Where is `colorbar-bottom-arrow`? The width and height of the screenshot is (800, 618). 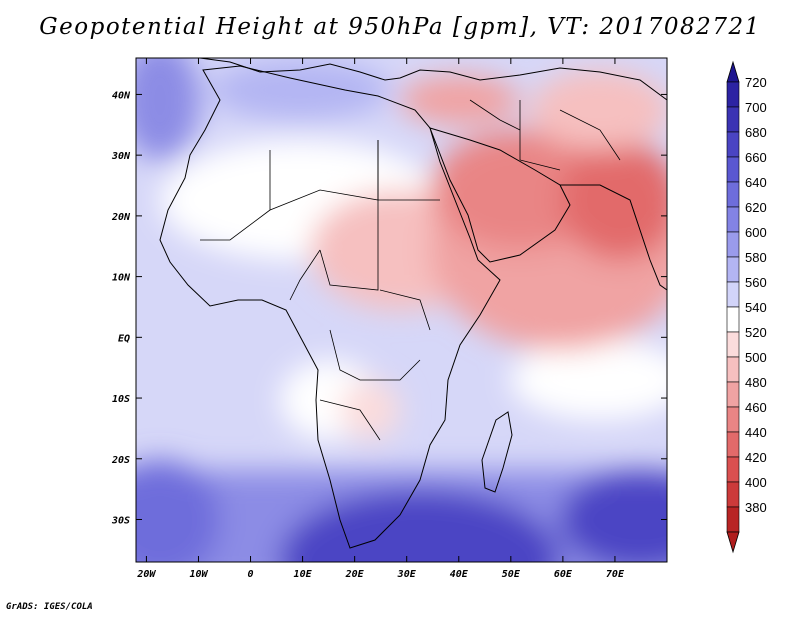 colorbar-bottom-arrow is located at coordinates (733, 542).